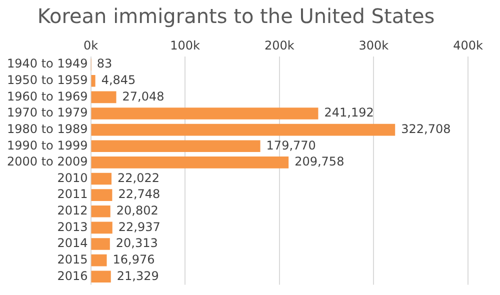 The height and width of the screenshot is (295, 500). What do you see at coordinates (104, 63) in the screenshot?
I see `data-label: 83` at bounding box center [104, 63].